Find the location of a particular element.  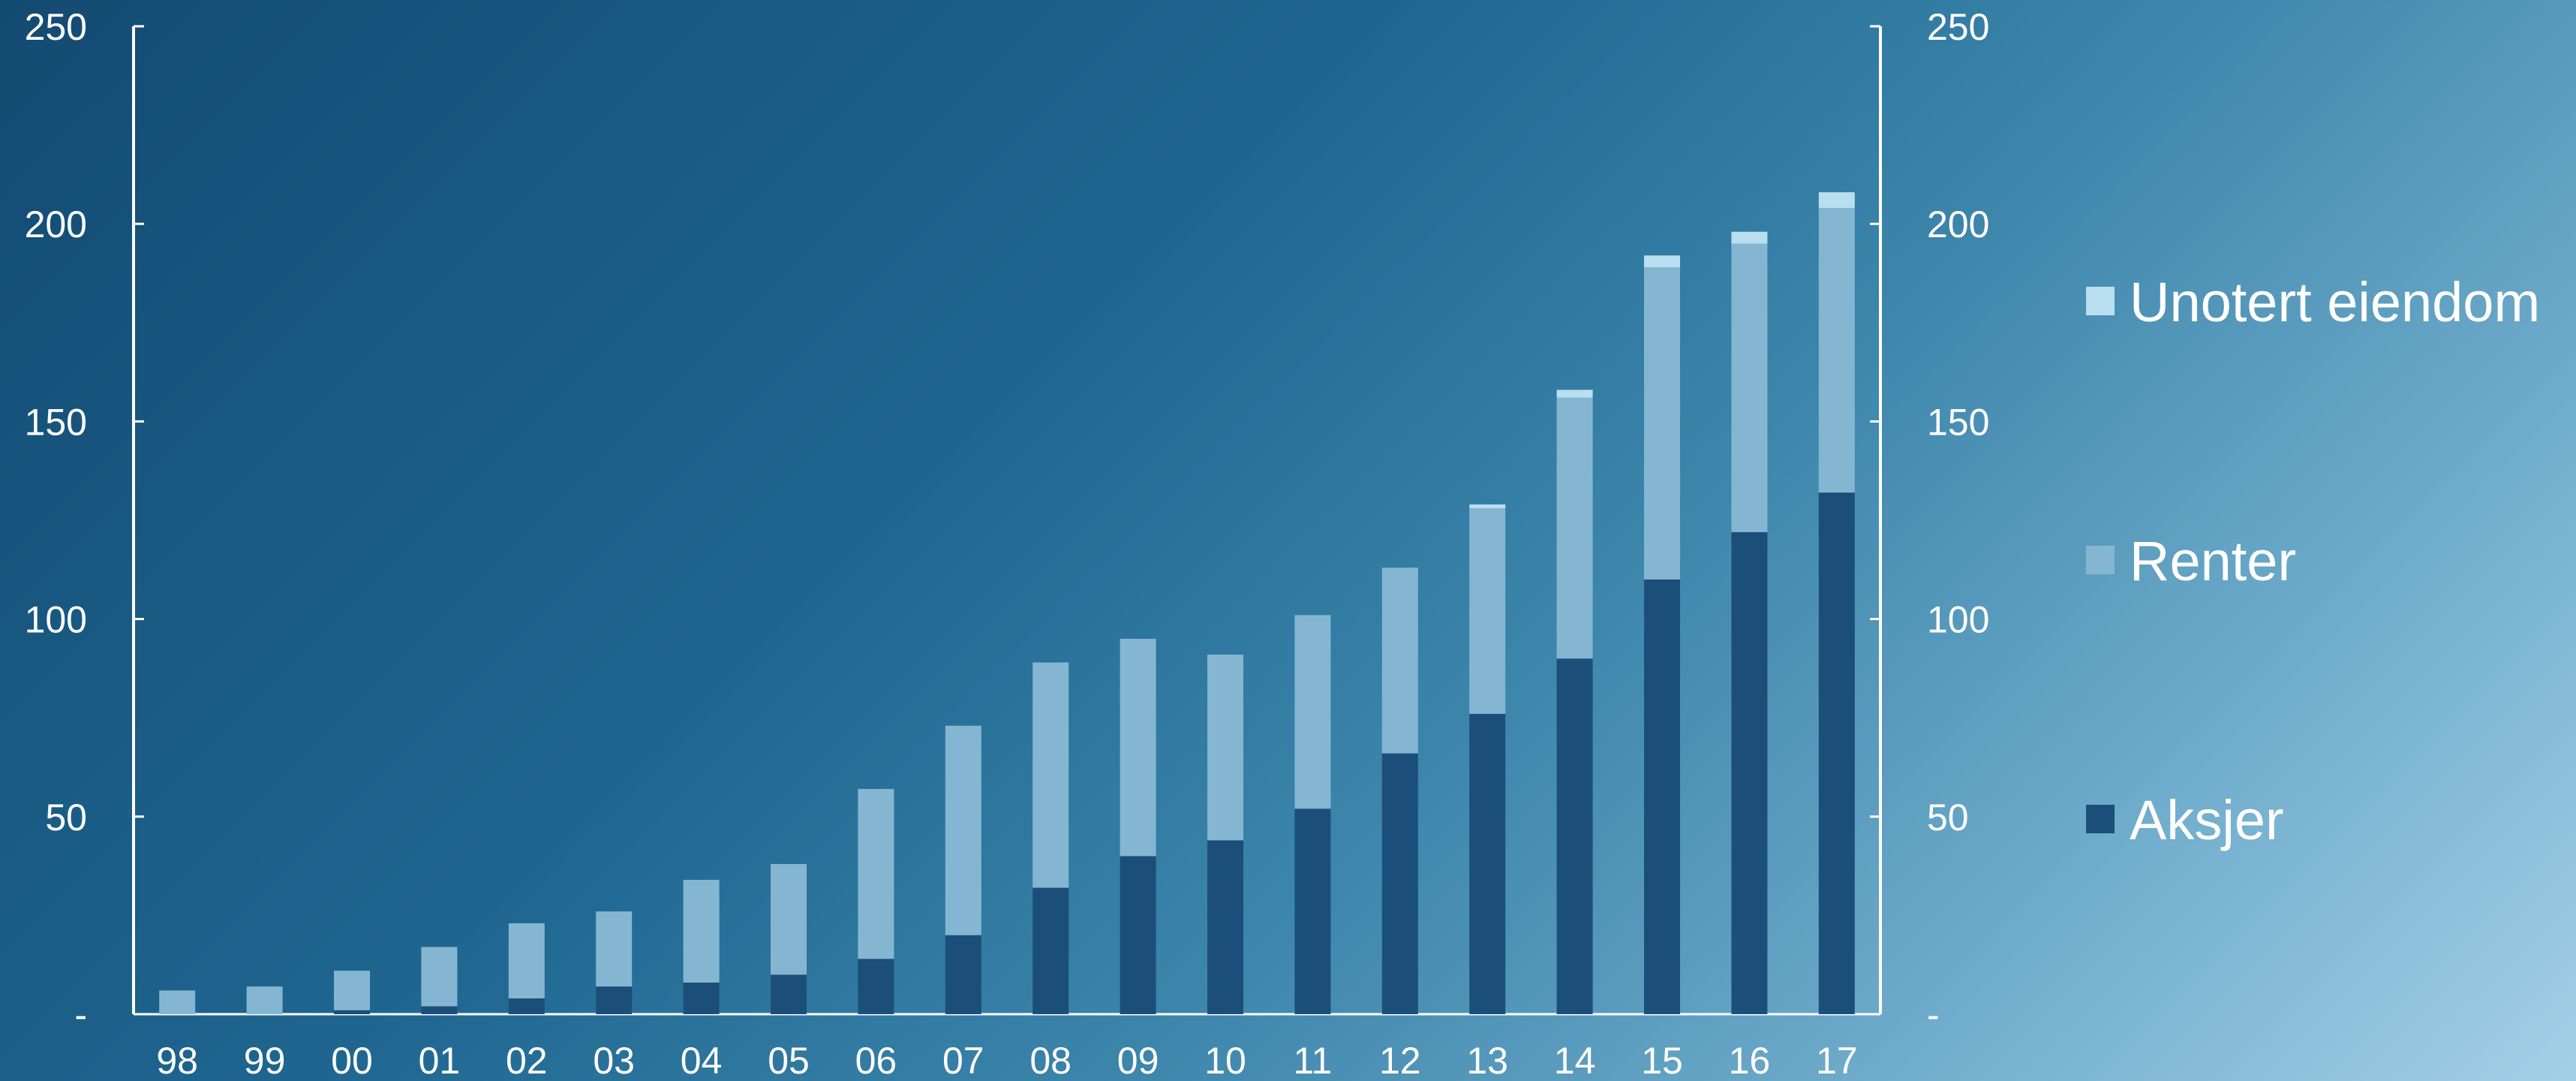

left-y-tick-label: 150 is located at coordinates (56, 422).